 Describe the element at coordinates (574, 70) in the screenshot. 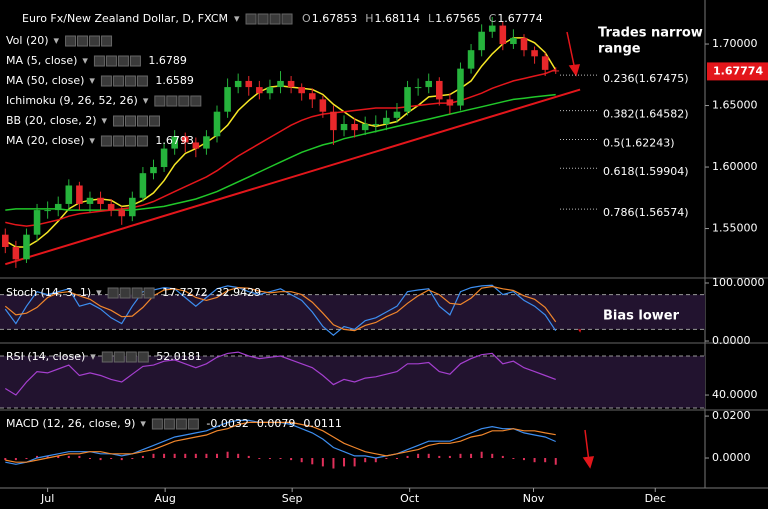

I see `arrow-head` at that location.